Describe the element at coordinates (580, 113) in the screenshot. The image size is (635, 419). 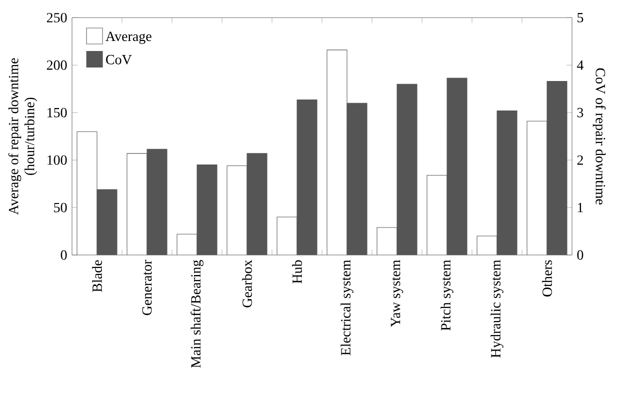
I see `y2-tick-label: 3` at that location.